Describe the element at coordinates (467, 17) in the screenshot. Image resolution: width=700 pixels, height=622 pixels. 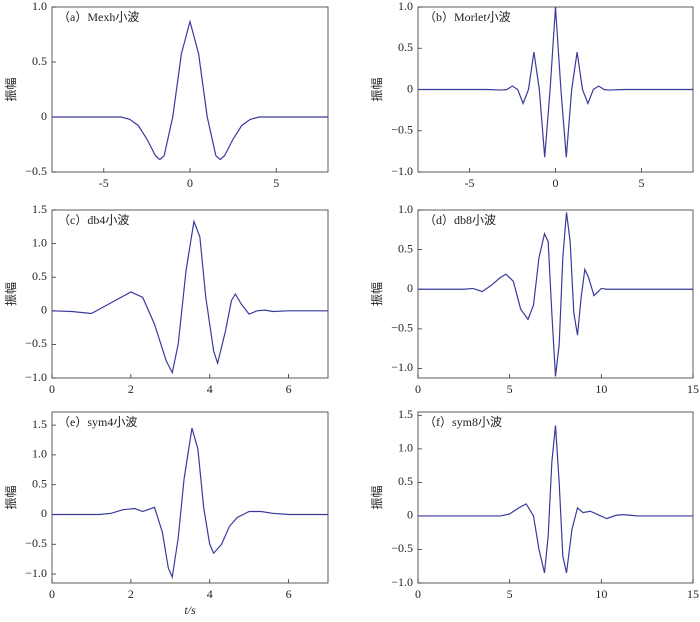
I see `panel-title: （b）Morlet小波` at that location.